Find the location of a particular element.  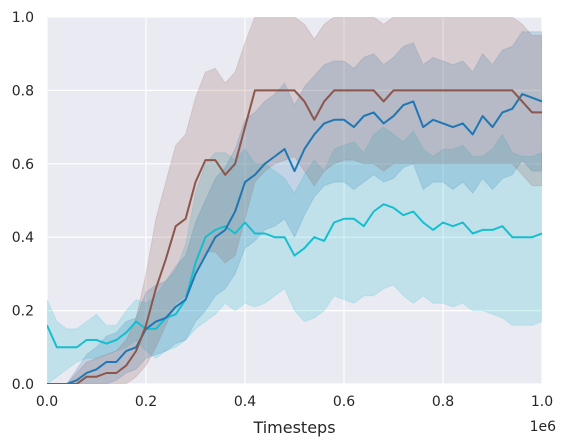

y-tick-label: 0.0 is located at coordinates (23, 385).